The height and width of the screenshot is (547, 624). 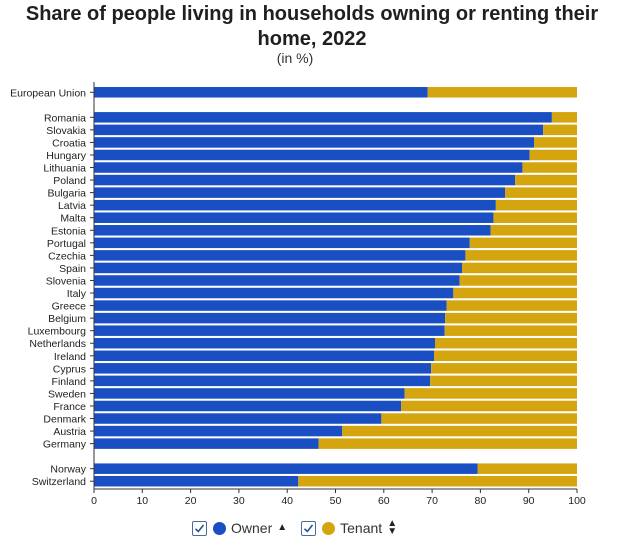 What do you see at coordinates (336, 501) in the screenshot?
I see `x-tick-label: 50` at bounding box center [336, 501].